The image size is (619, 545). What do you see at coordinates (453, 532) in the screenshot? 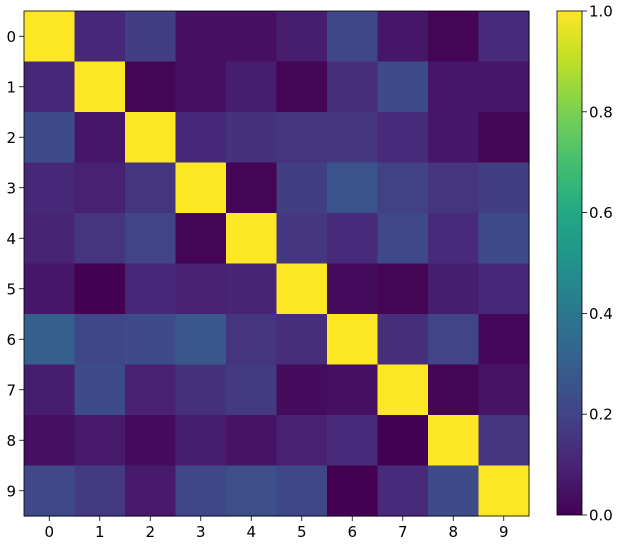
I see `x-tick-label: 8` at bounding box center [453, 532].